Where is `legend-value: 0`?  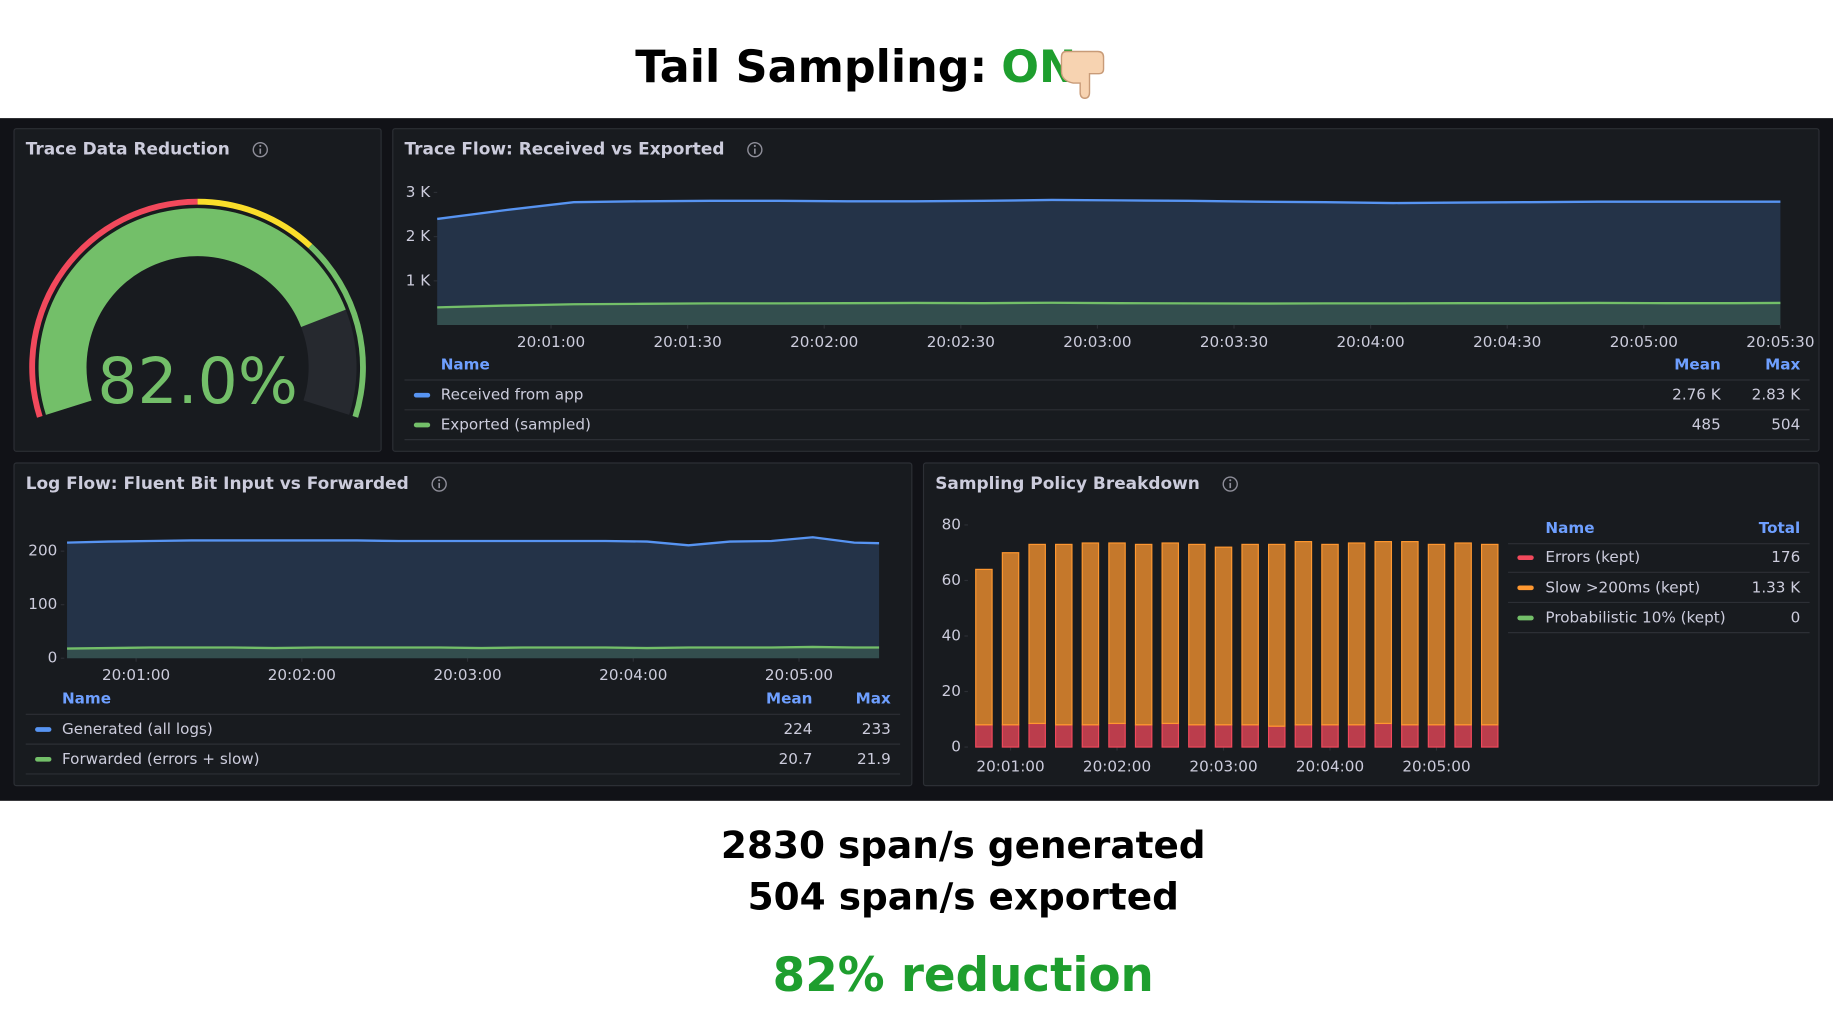
legend-value: 0 is located at coordinates (1796, 617).